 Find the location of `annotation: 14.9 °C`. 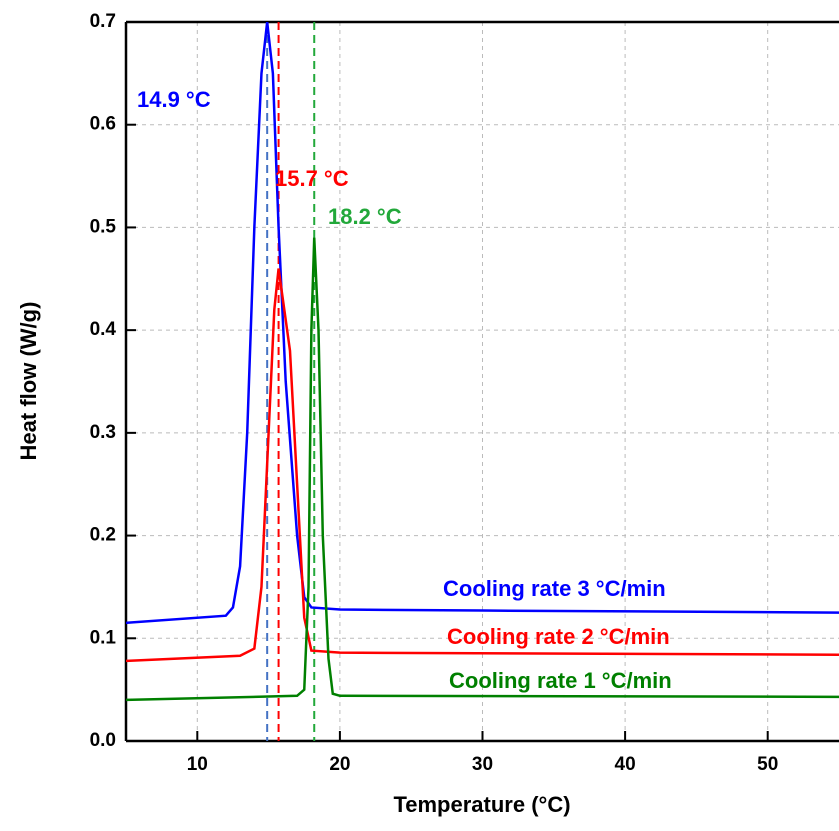

annotation: 14.9 °C is located at coordinates (174, 99).